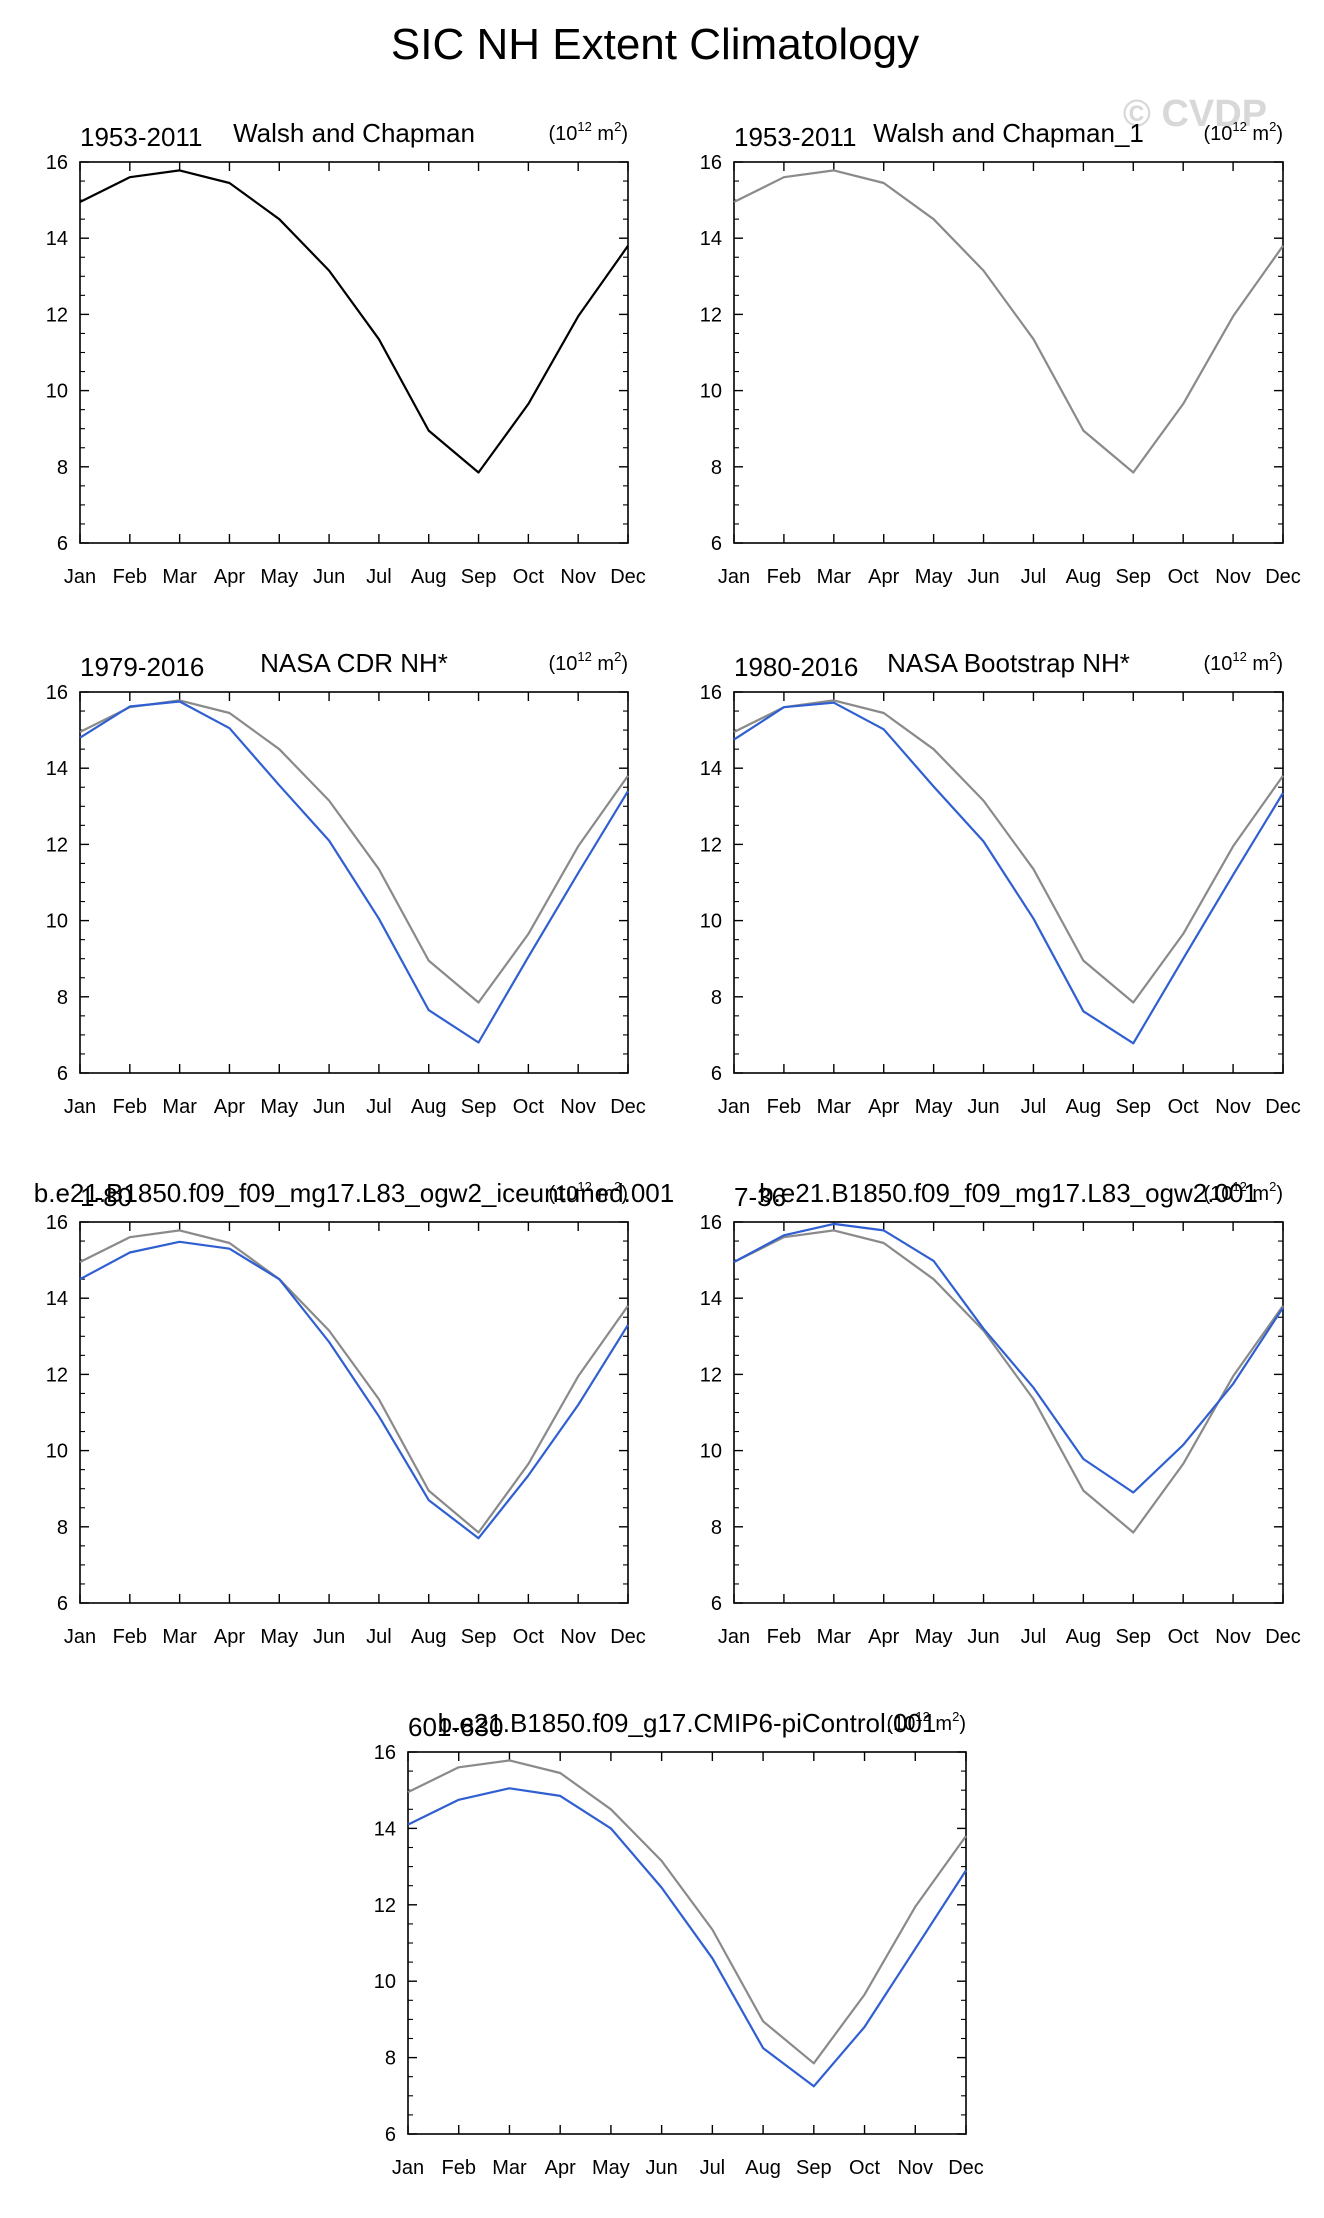 The image size is (1324, 2218). What do you see at coordinates (760, 1197) in the screenshot?
I see `panel-period: 7-36` at bounding box center [760, 1197].